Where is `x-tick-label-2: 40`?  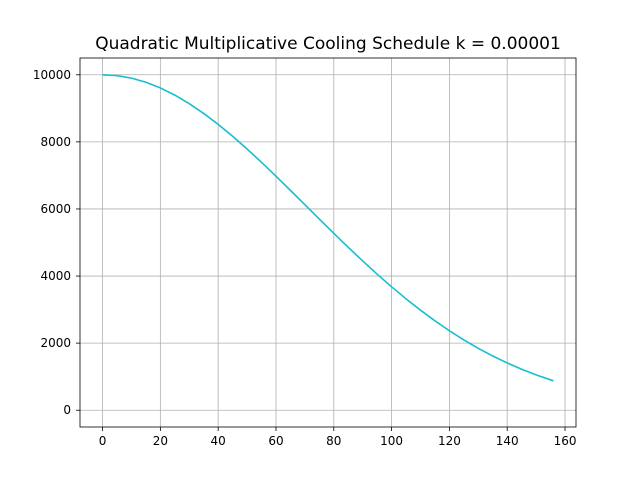 x-tick-label-2: 40 is located at coordinates (218, 441).